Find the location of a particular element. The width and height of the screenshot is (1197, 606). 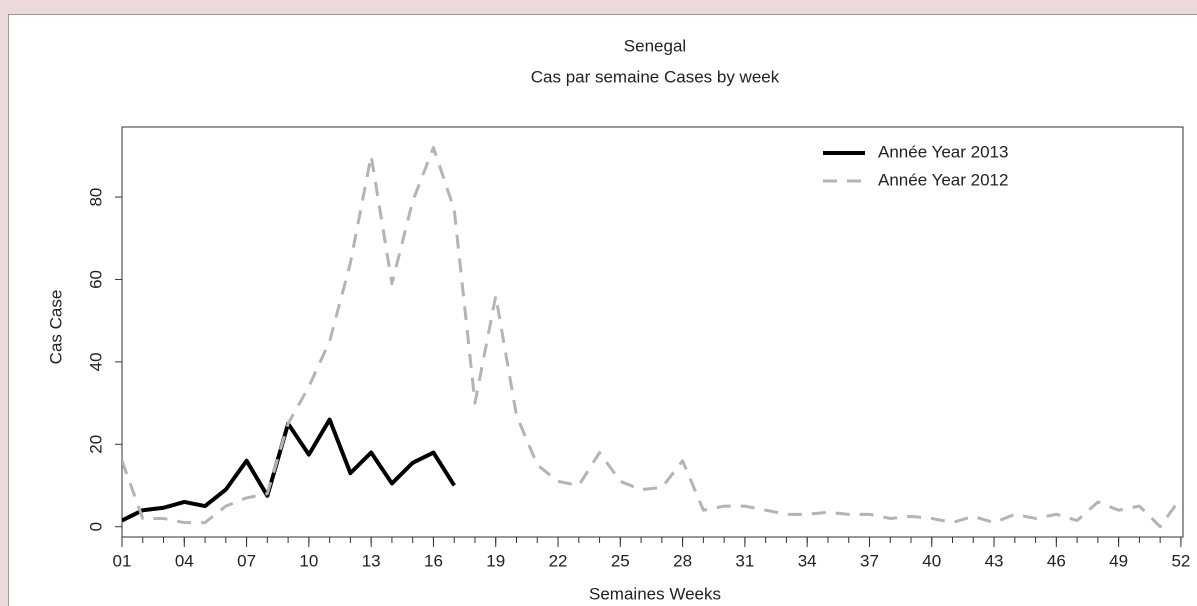

x-tick-label: 34 is located at coordinates (807, 560).